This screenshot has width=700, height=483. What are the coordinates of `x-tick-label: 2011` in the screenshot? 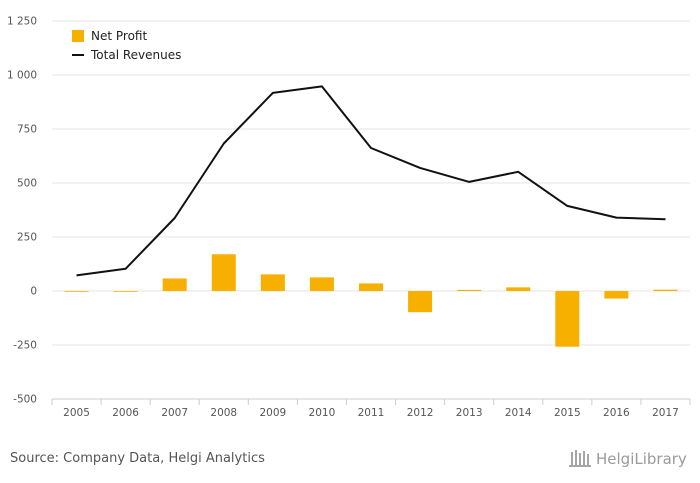 It's located at (371, 413).